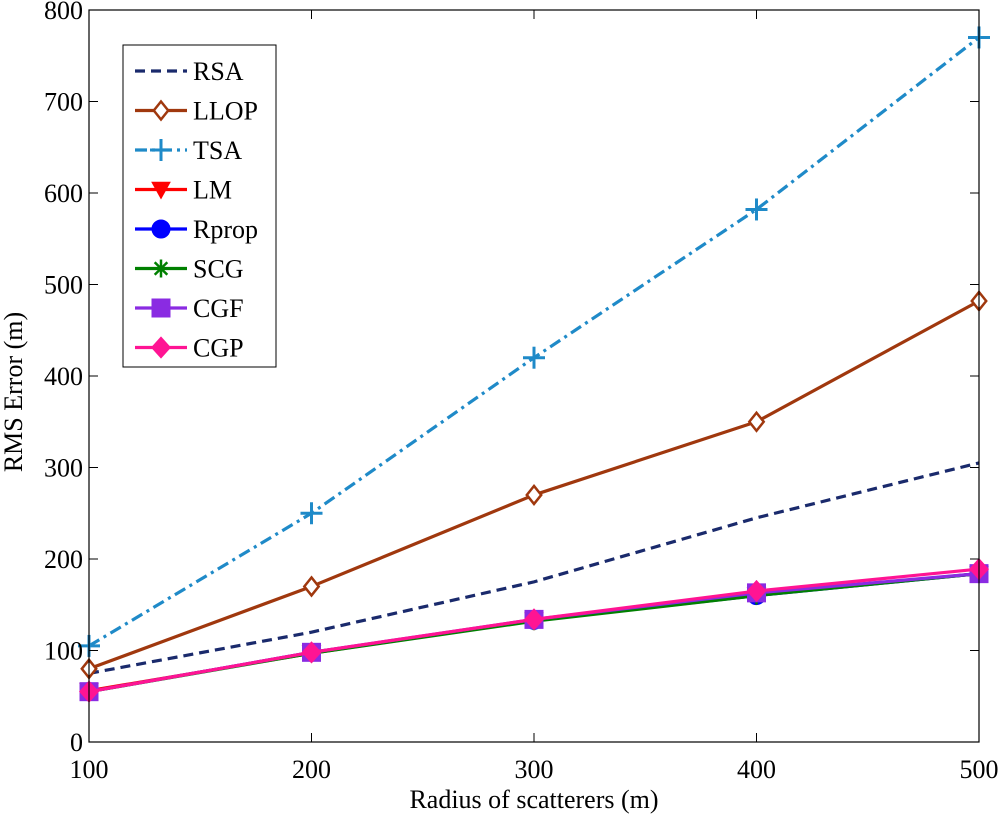  I want to click on legend: RSA LLOP TSA LM Rprop SCG CGF CGP, so click(199, 206).